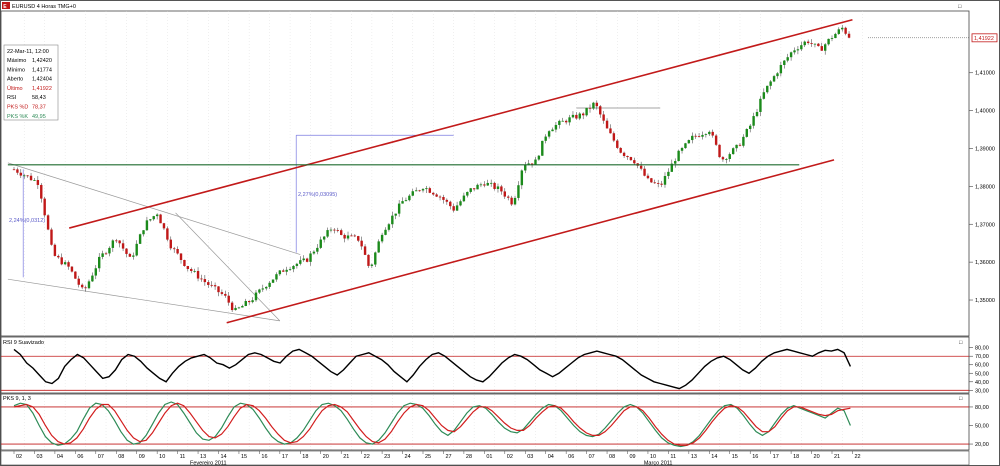 The height and width of the screenshot is (466, 1000). Describe the element at coordinates (121, 457) in the screenshot. I see `day-tick-label: 08` at that location.